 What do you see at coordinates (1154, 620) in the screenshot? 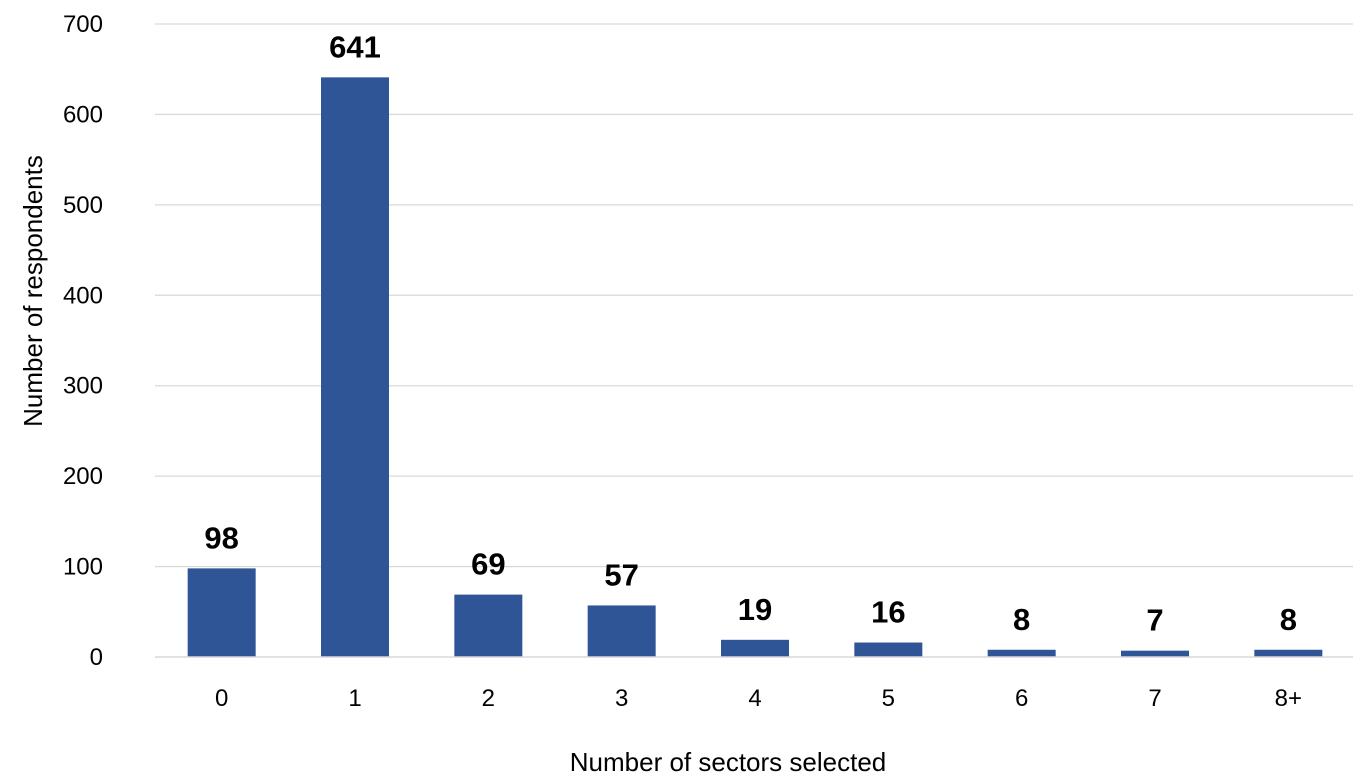
I see `data-label: 7` at bounding box center [1154, 620].